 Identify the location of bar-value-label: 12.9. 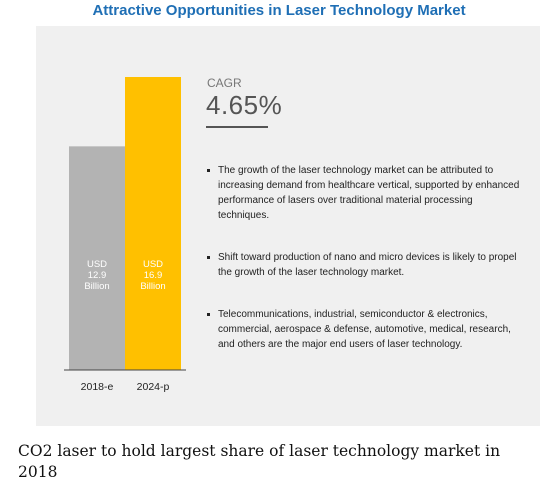
(97, 275).